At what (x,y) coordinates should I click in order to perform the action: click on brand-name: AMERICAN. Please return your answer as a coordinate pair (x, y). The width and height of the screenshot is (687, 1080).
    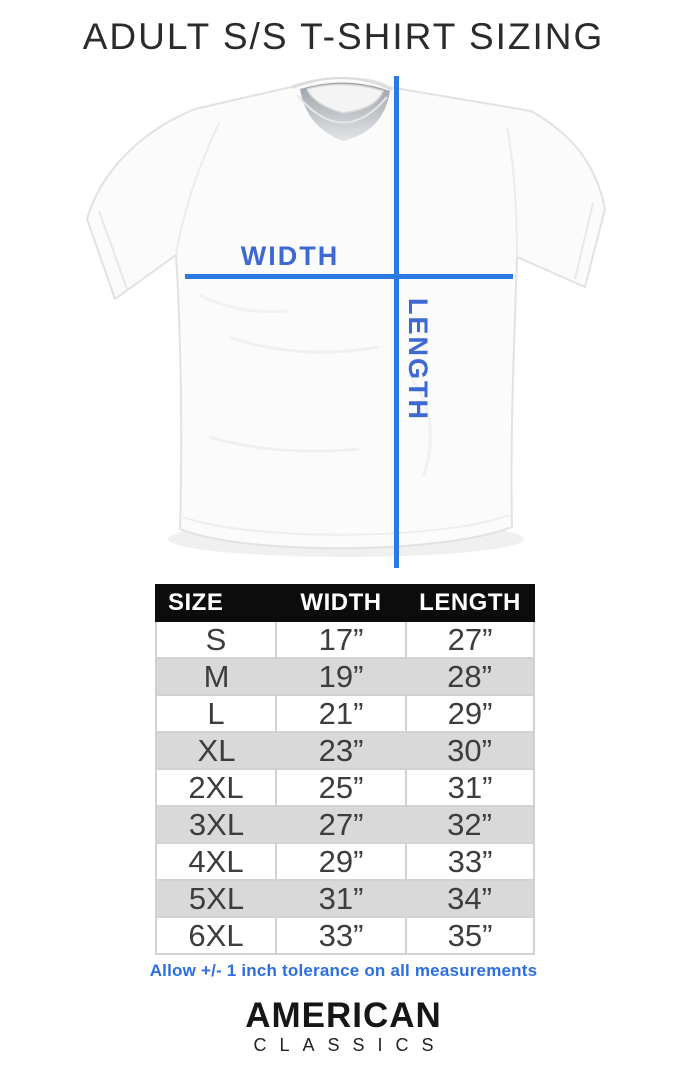
    Looking at the image, I should click on (343, 1015).